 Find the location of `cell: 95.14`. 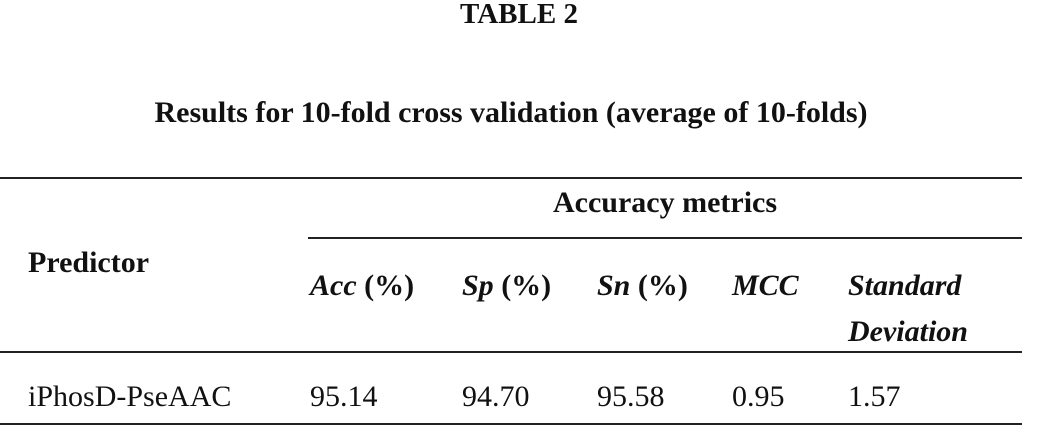

cell: 95.14 is located at coordinates (344, 396).